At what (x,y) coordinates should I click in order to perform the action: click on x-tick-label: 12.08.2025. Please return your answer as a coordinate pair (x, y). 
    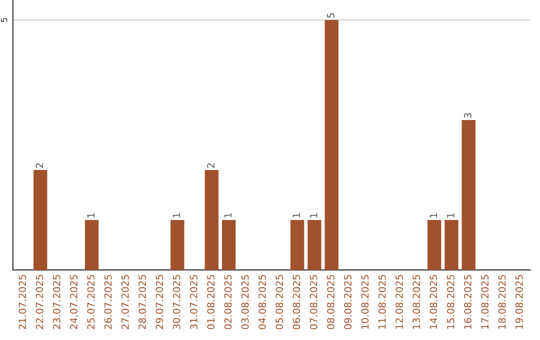
    Looking at the image, I should click on (399, 301).